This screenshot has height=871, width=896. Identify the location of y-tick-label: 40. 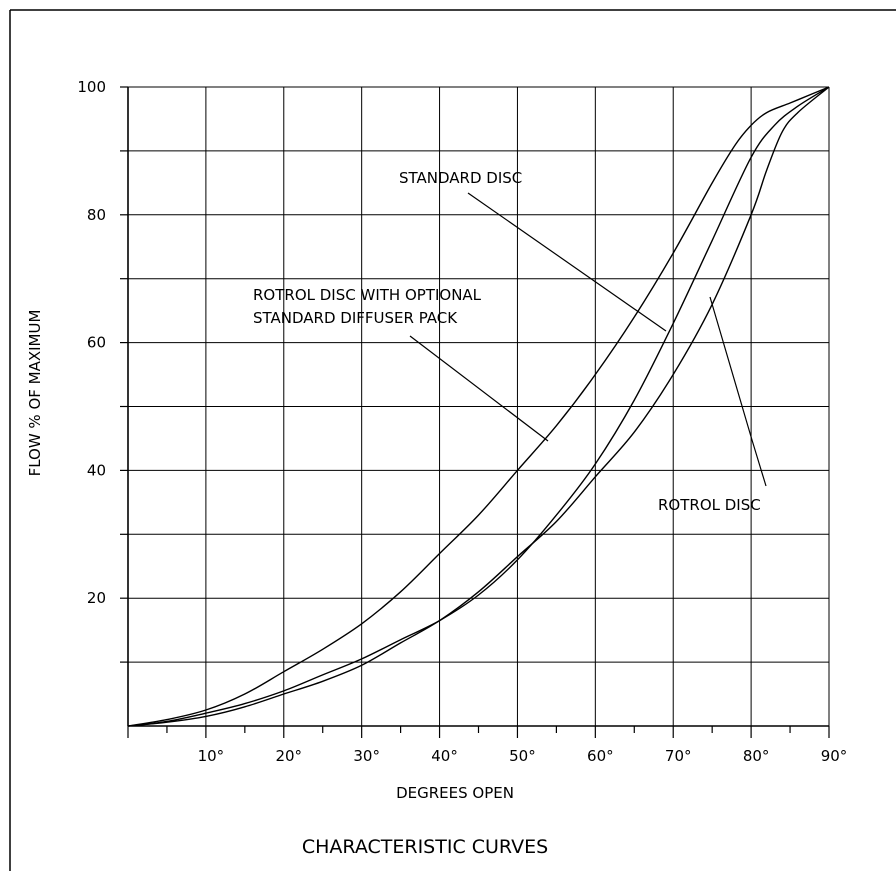
(96, 470).